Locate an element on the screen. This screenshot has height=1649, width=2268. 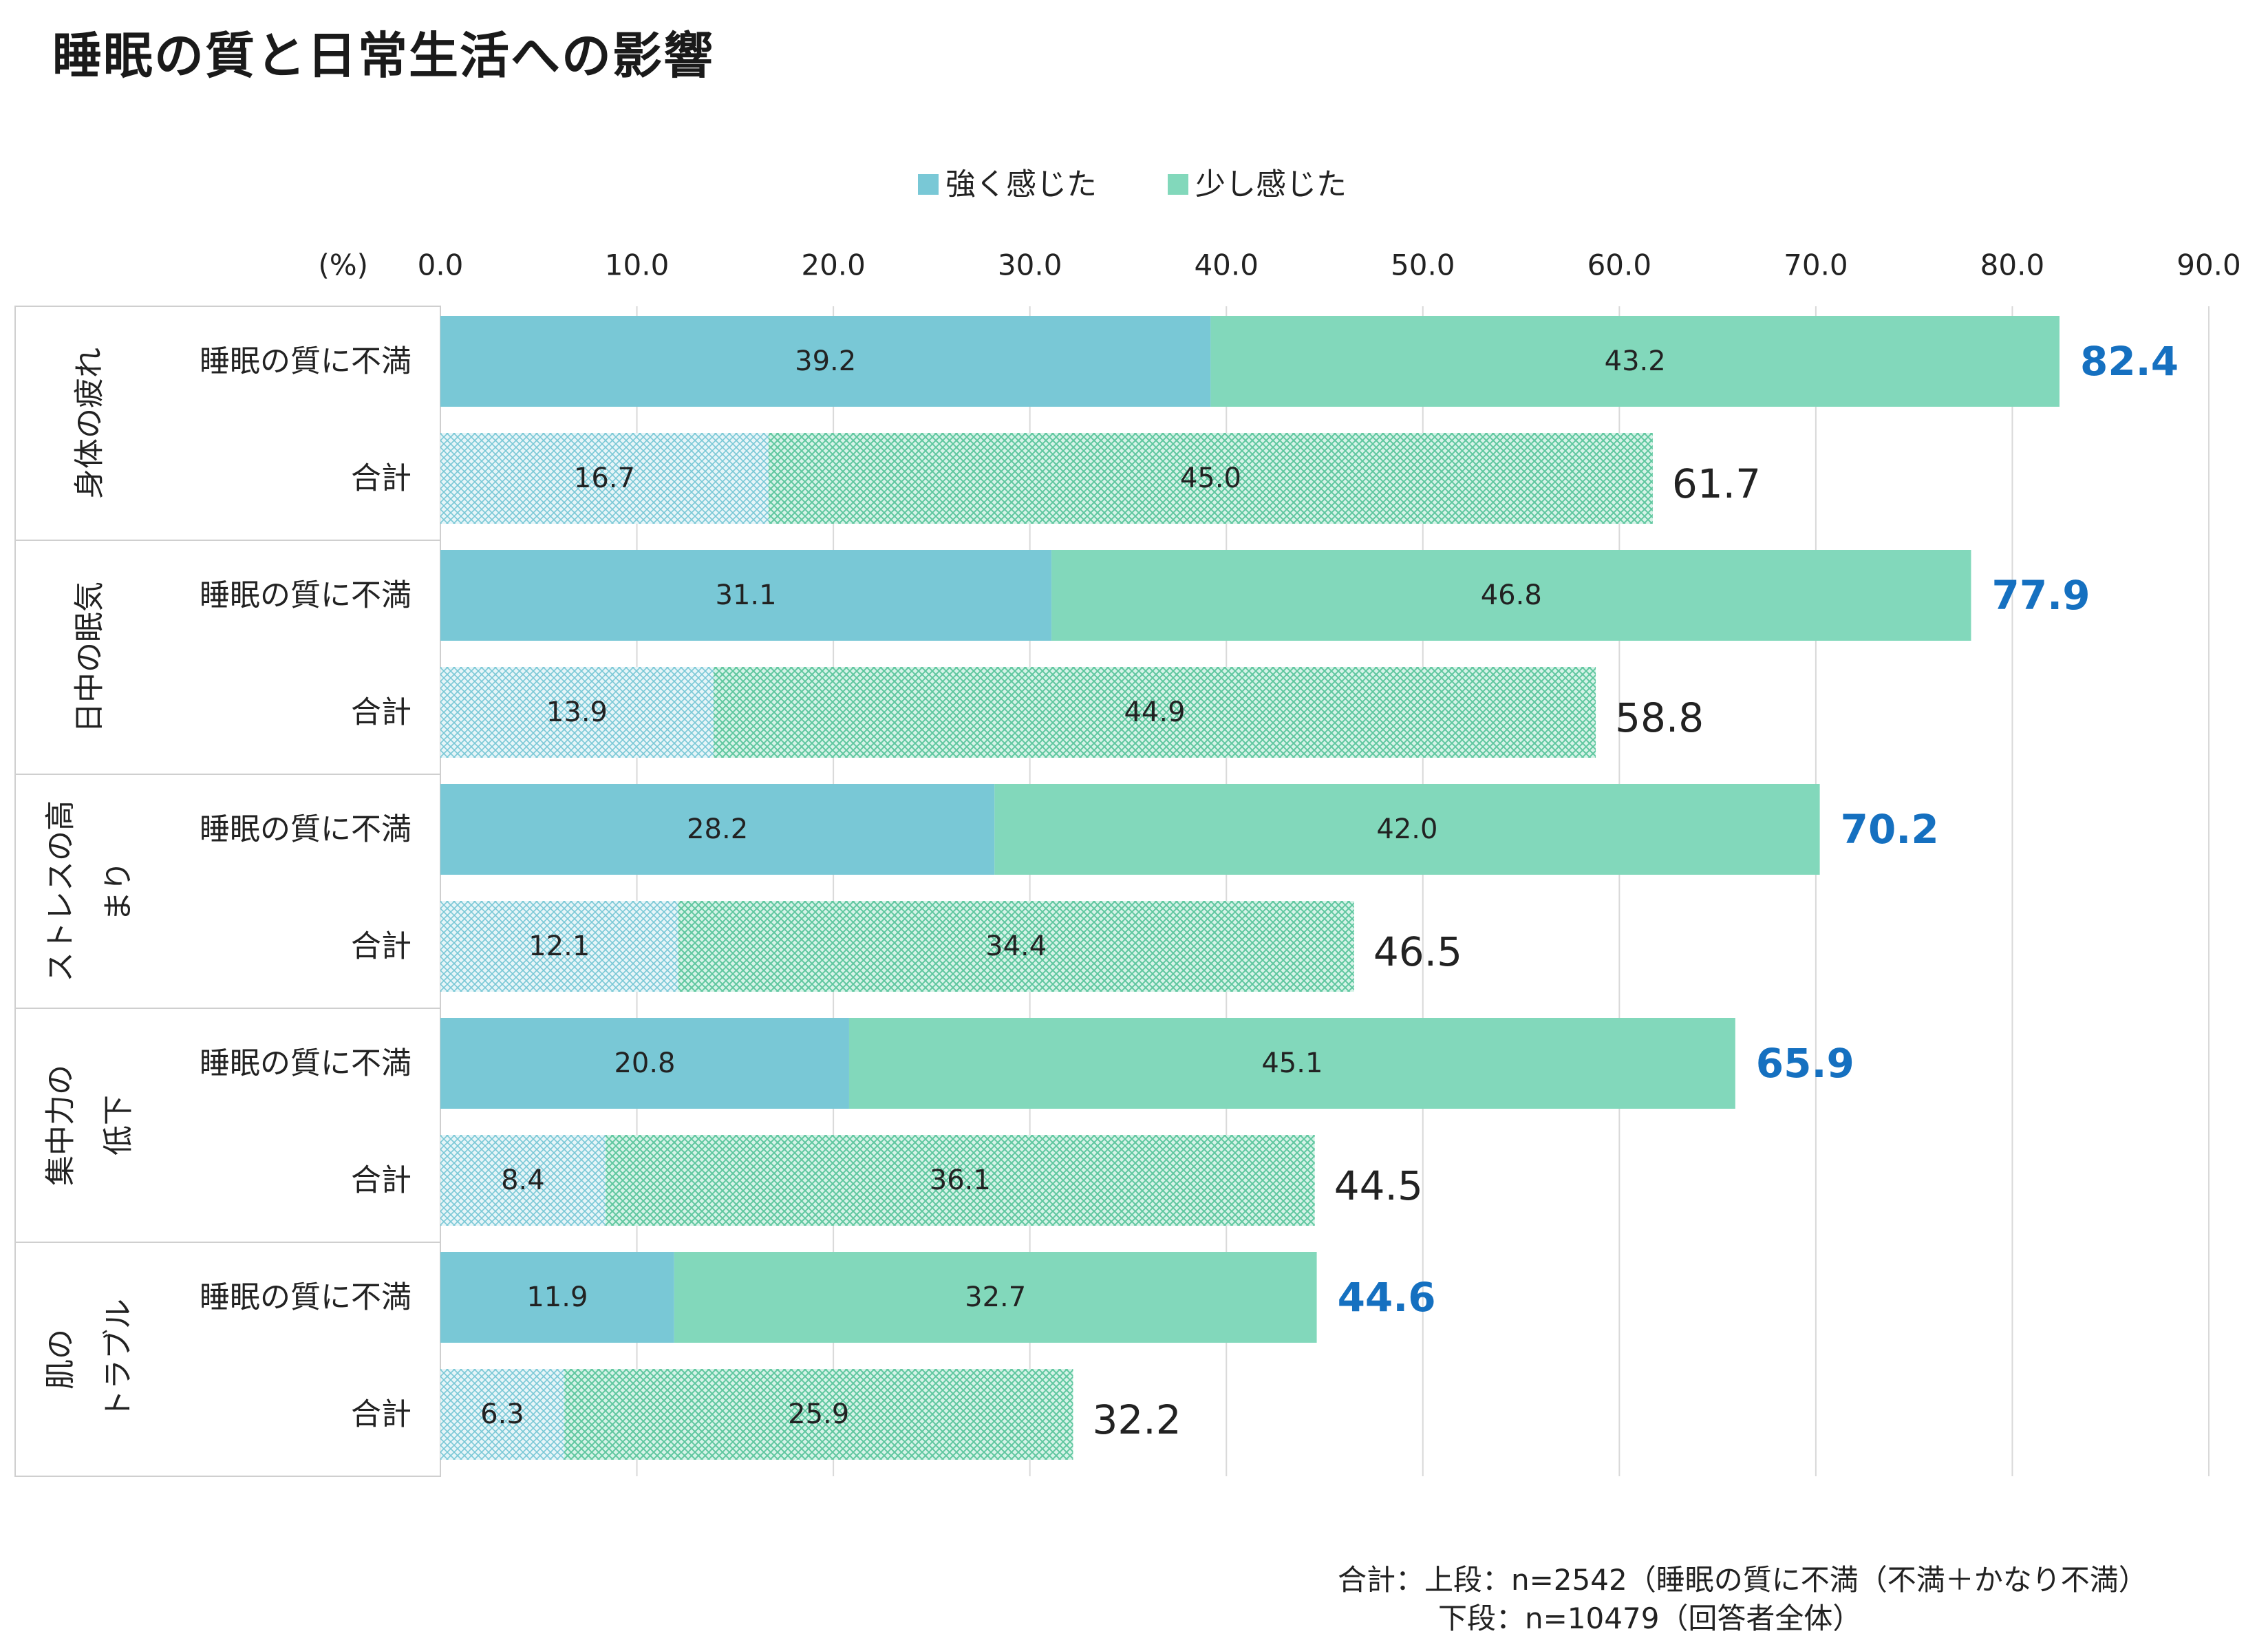
bar-strong-label: 39.2 is located at coordinates (825, 361).